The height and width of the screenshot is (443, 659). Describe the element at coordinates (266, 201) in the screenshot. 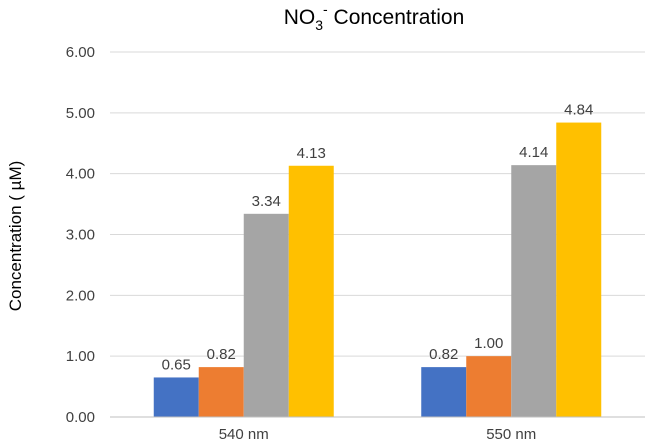

I see `data-label: 3.34` at that location.